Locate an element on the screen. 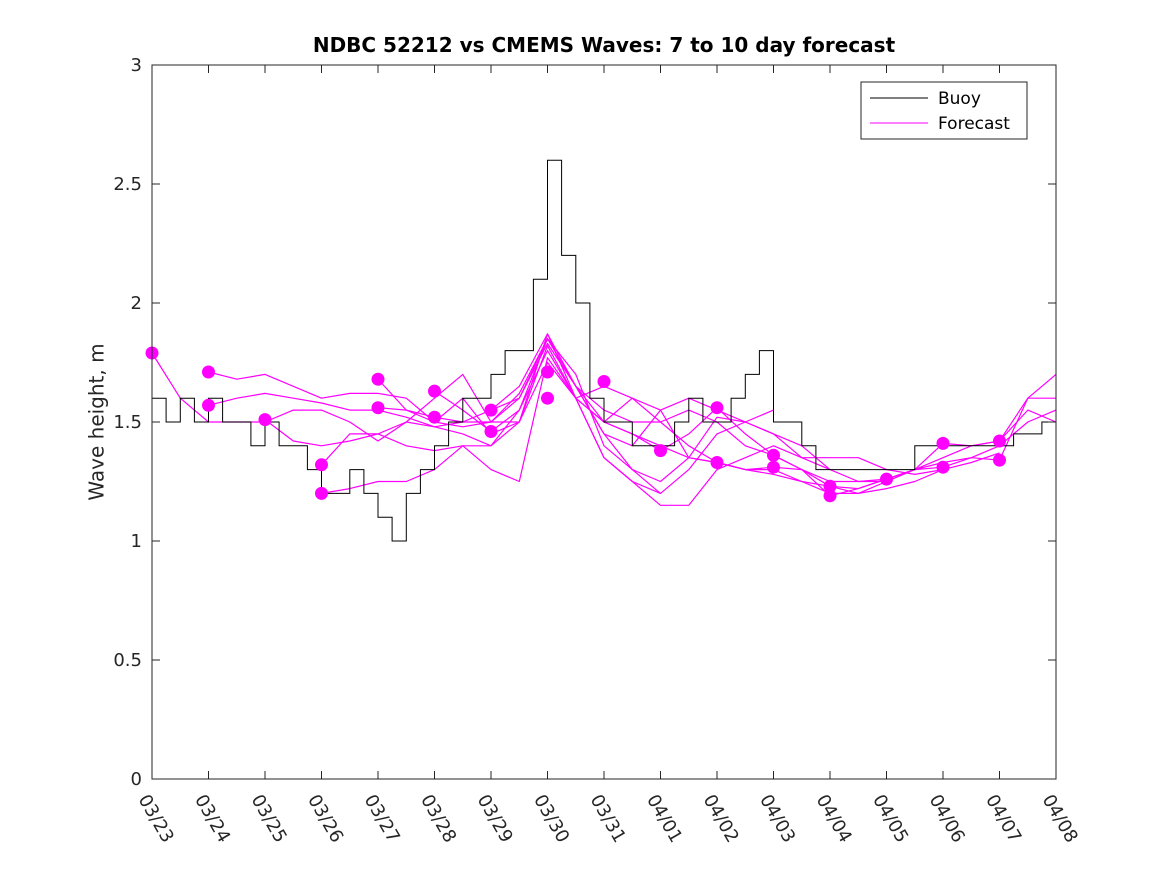  y-tick-label: 0.5 is located at coordinates (127, 660).